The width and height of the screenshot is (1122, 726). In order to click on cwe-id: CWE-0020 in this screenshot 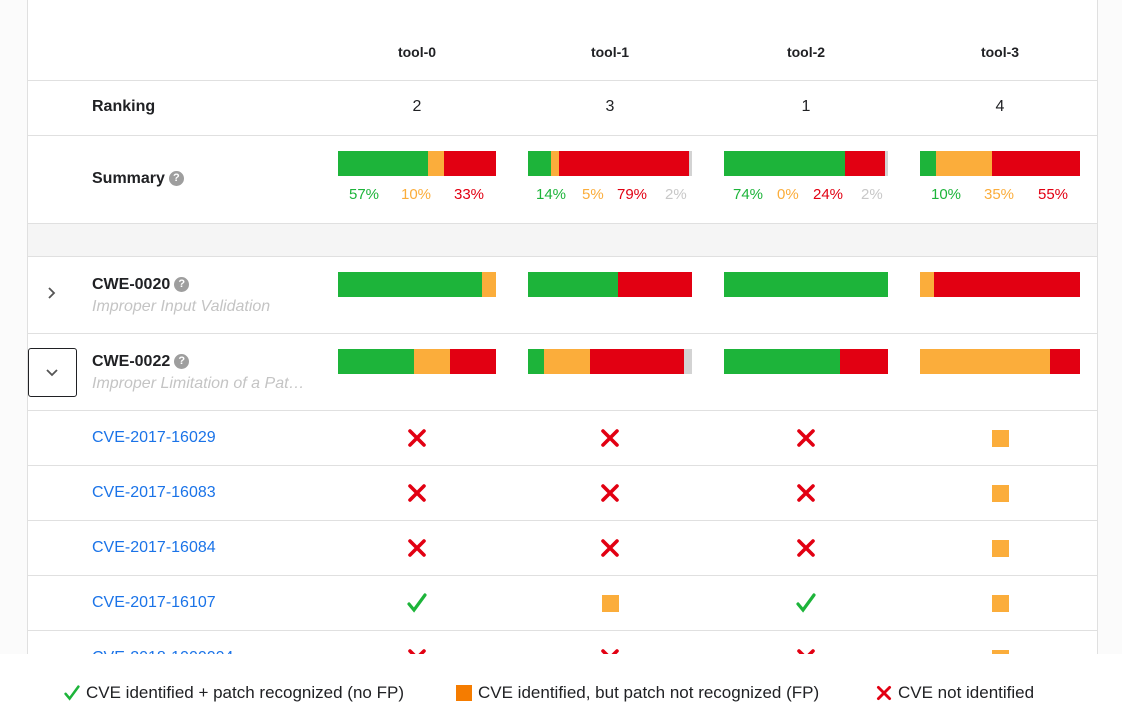, I will do `click(131, 284)`.